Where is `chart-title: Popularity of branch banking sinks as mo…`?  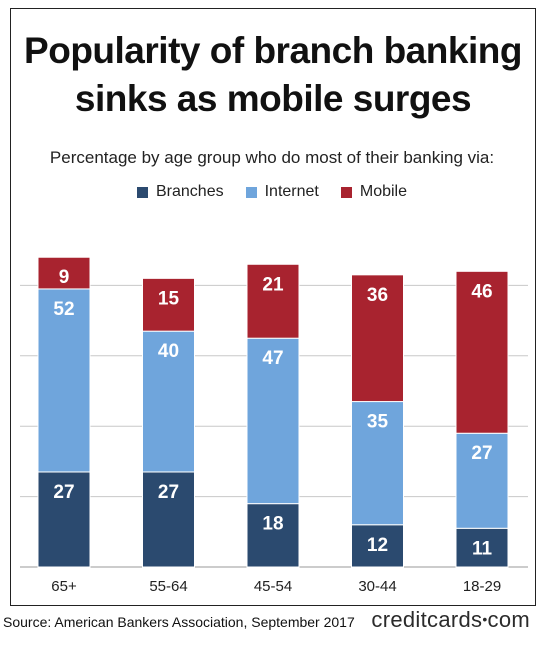 chart-title: Popularity of branch banking sinks as mo… is located at coordinates (273, 75).